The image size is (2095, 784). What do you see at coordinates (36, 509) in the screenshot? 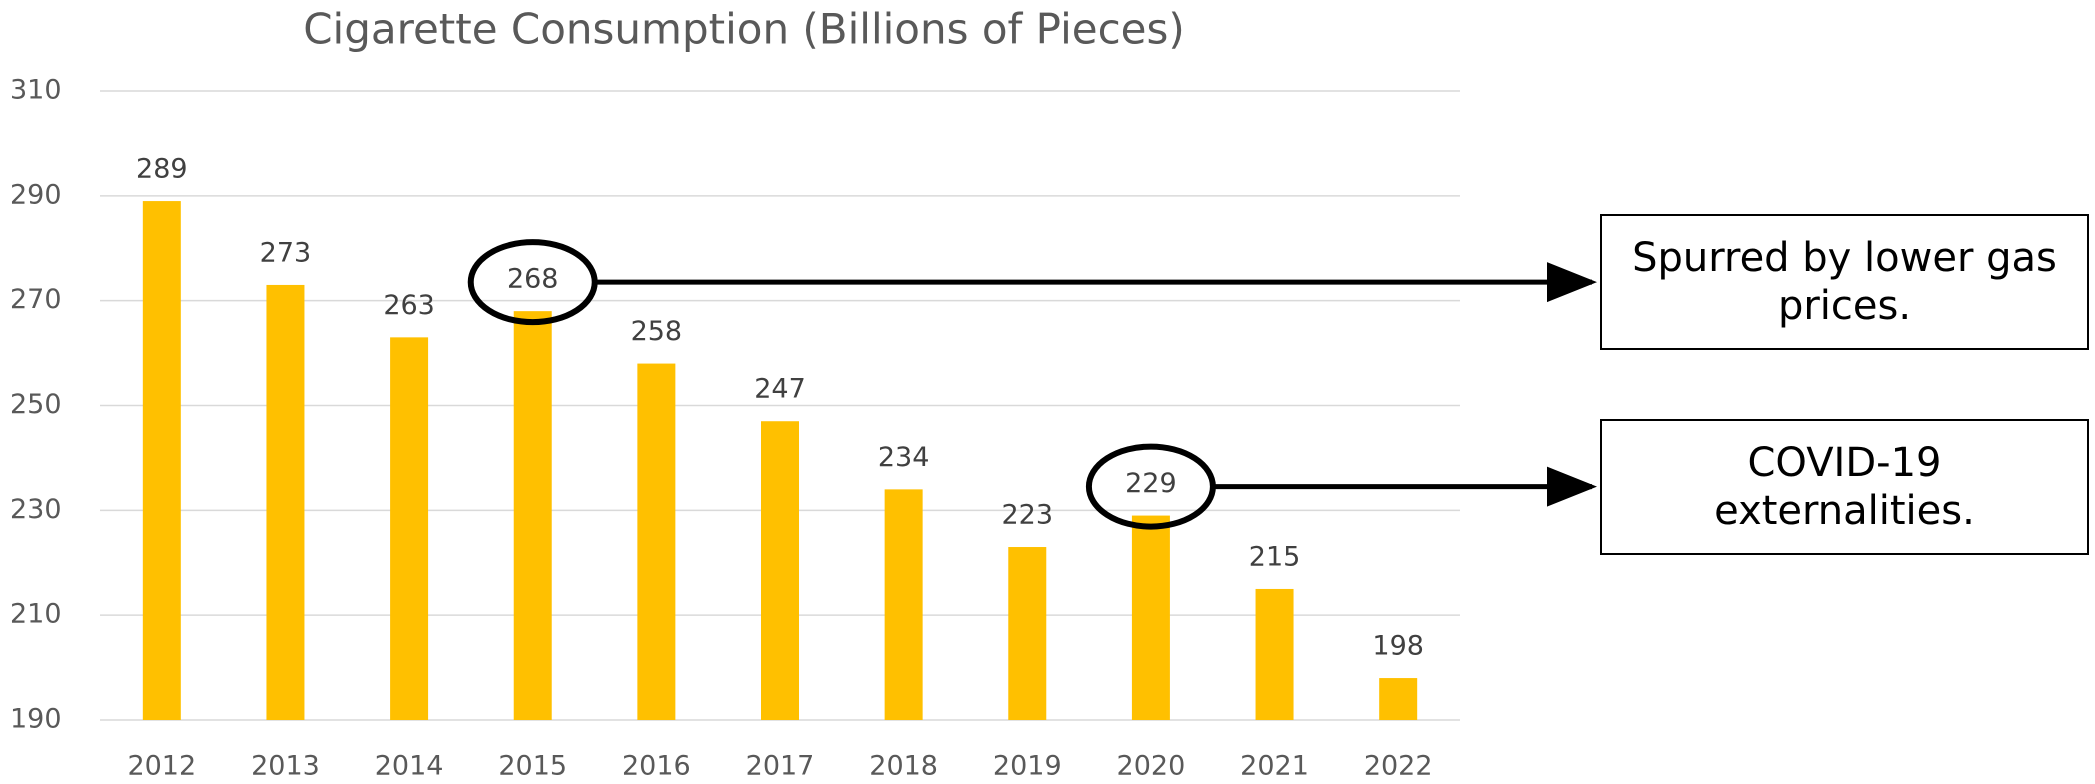
I see `y-tick-label: 230` at bounding box center [36, 509].